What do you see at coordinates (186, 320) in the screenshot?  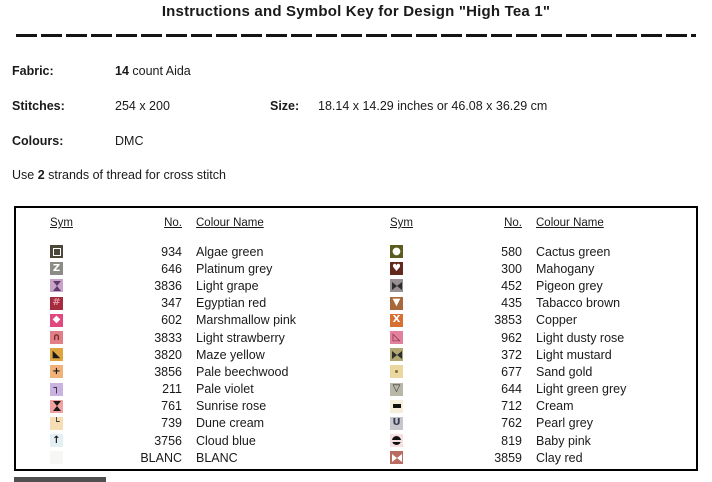 I see `key-row: ◆ 602 Marshmallow pink` at bounding box center [186, 320].